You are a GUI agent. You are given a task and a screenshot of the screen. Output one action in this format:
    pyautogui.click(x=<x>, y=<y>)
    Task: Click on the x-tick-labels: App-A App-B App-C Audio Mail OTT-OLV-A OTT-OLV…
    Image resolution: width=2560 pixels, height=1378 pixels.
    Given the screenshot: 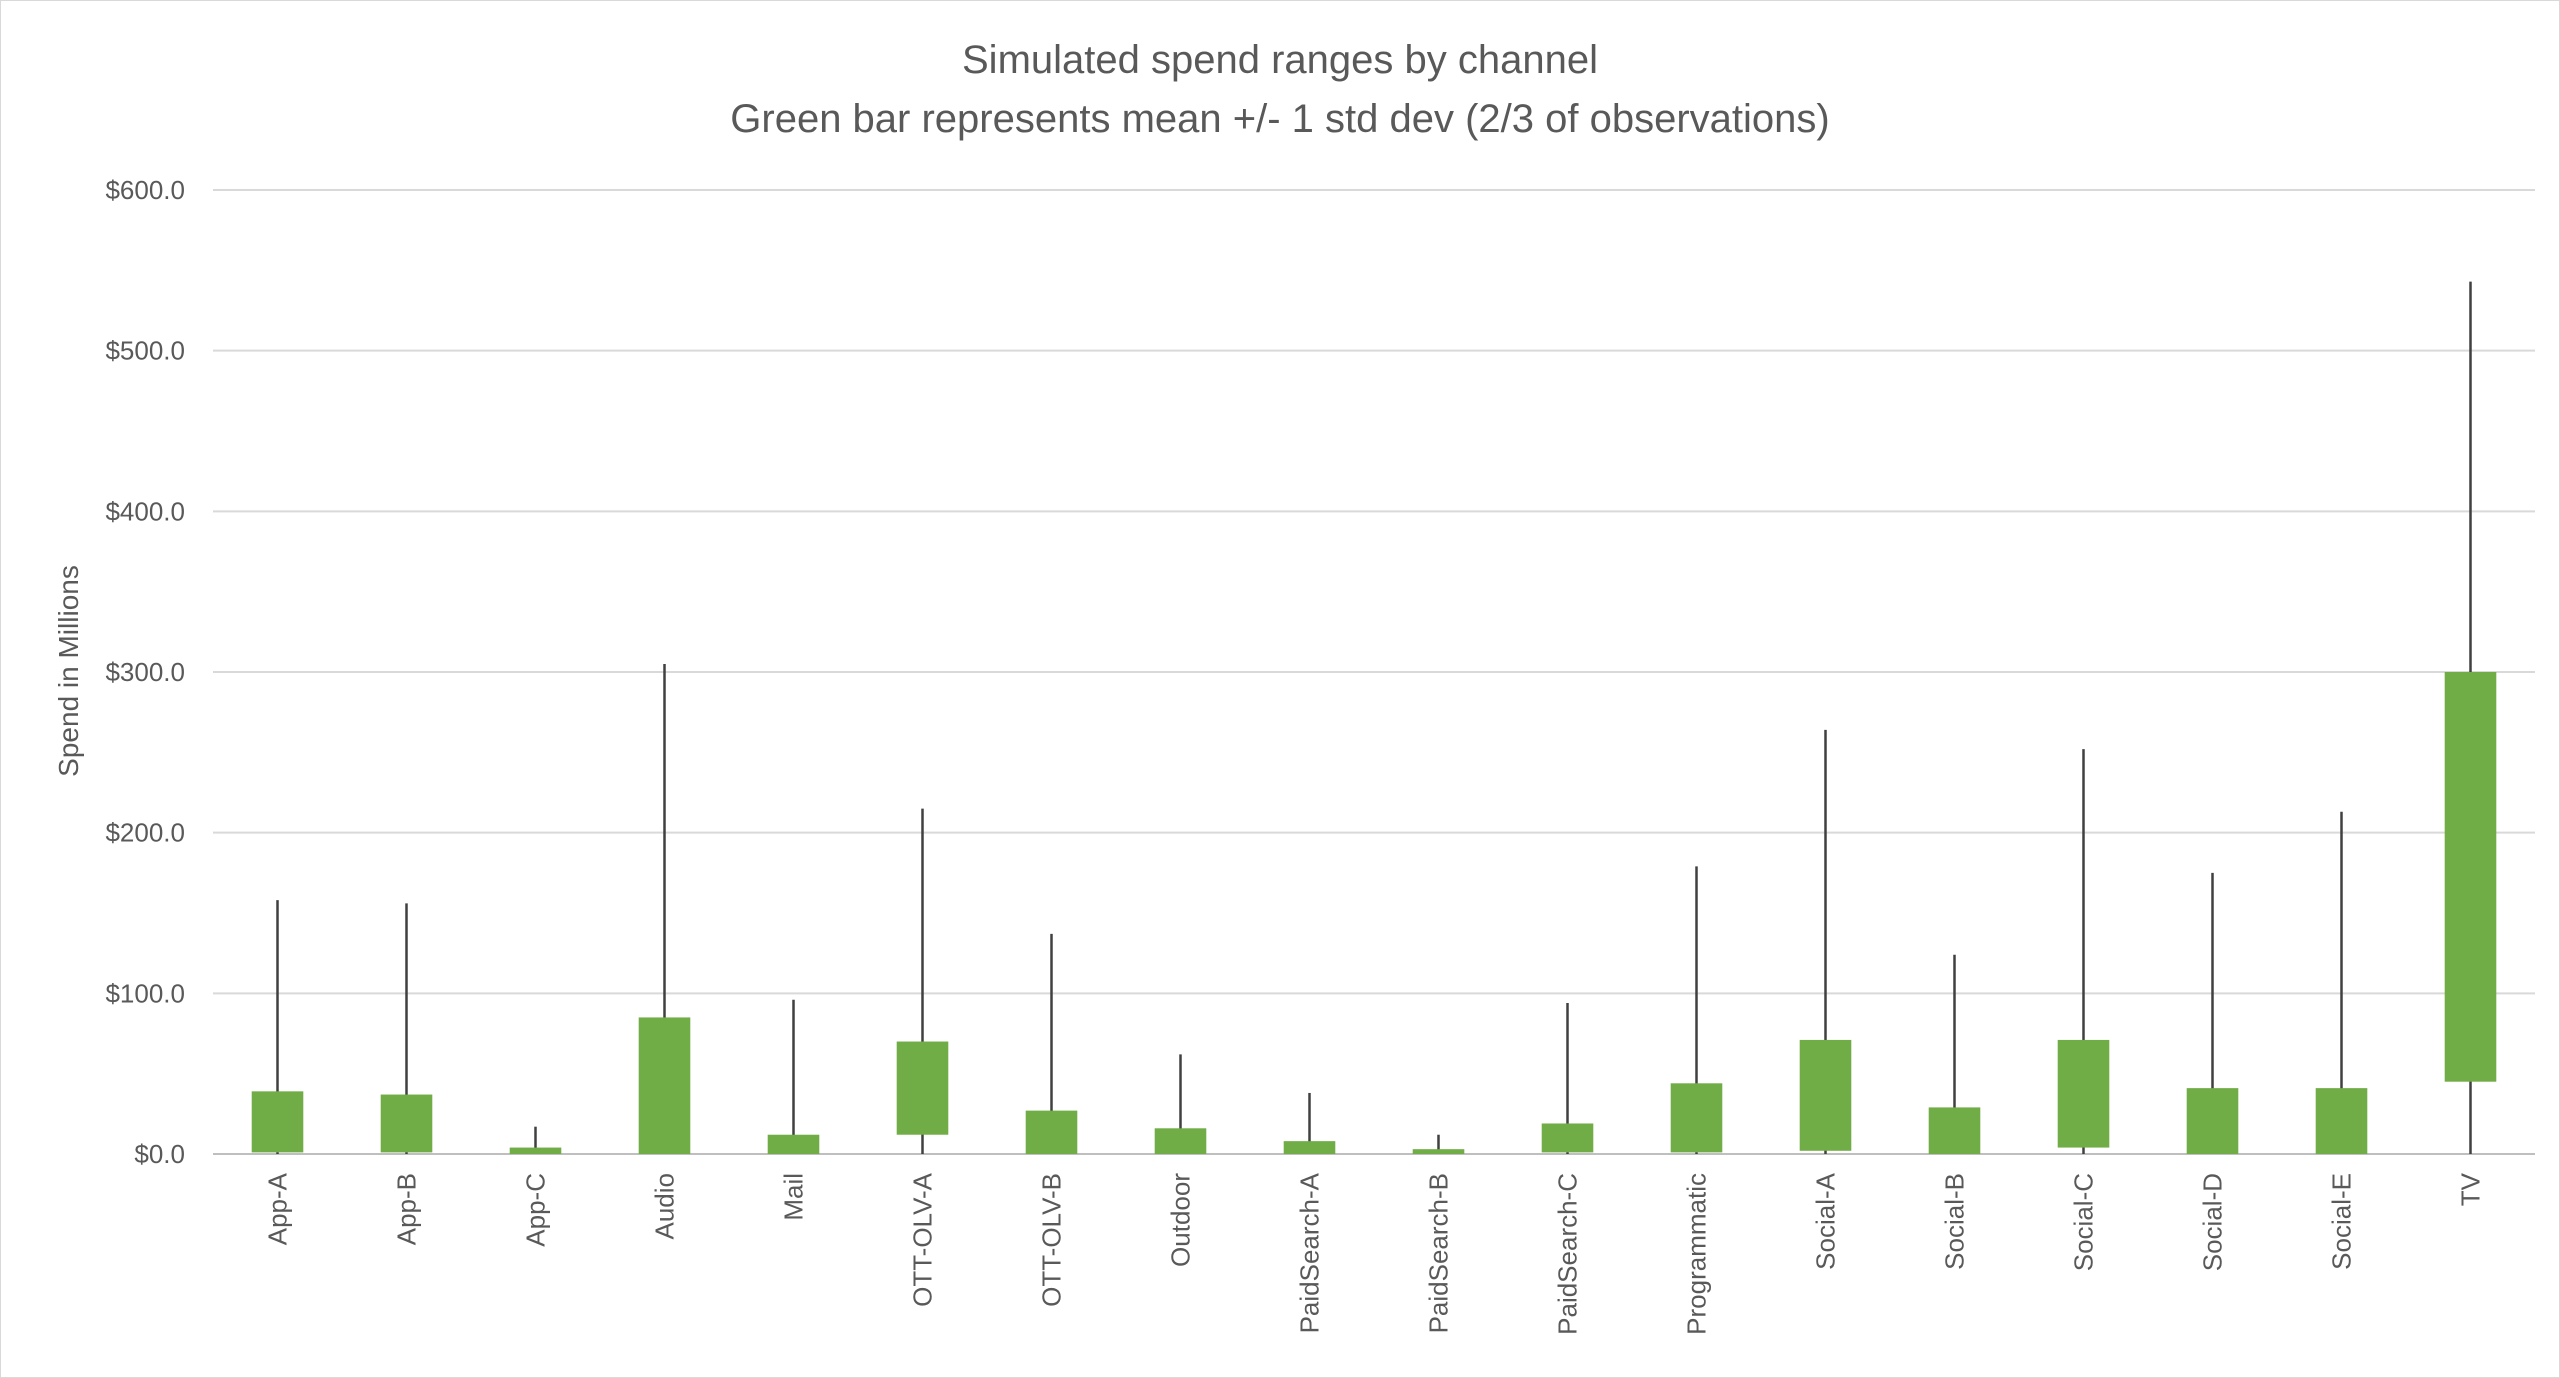 What is the action you would take?
    pyautogui.click(x=1374, y=1253)
    